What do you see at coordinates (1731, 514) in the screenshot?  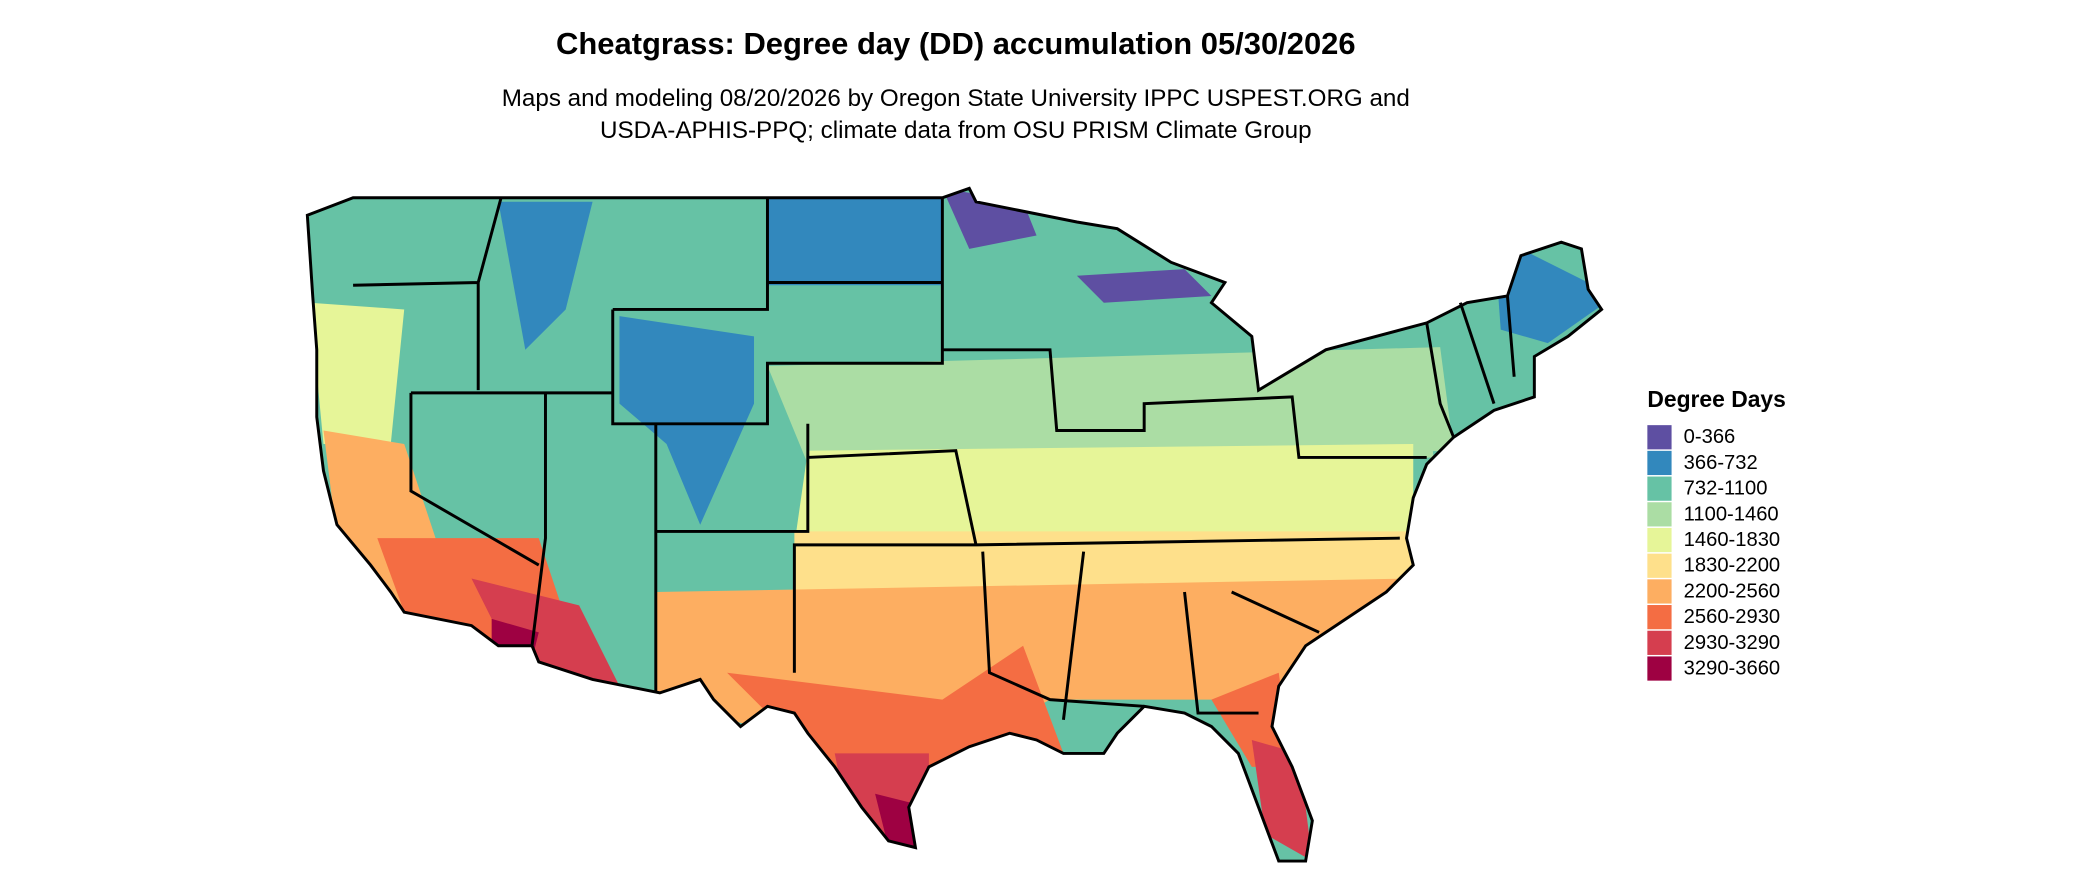 I see `legend-label: 1100-1460` at bounding box center [1731, 514].